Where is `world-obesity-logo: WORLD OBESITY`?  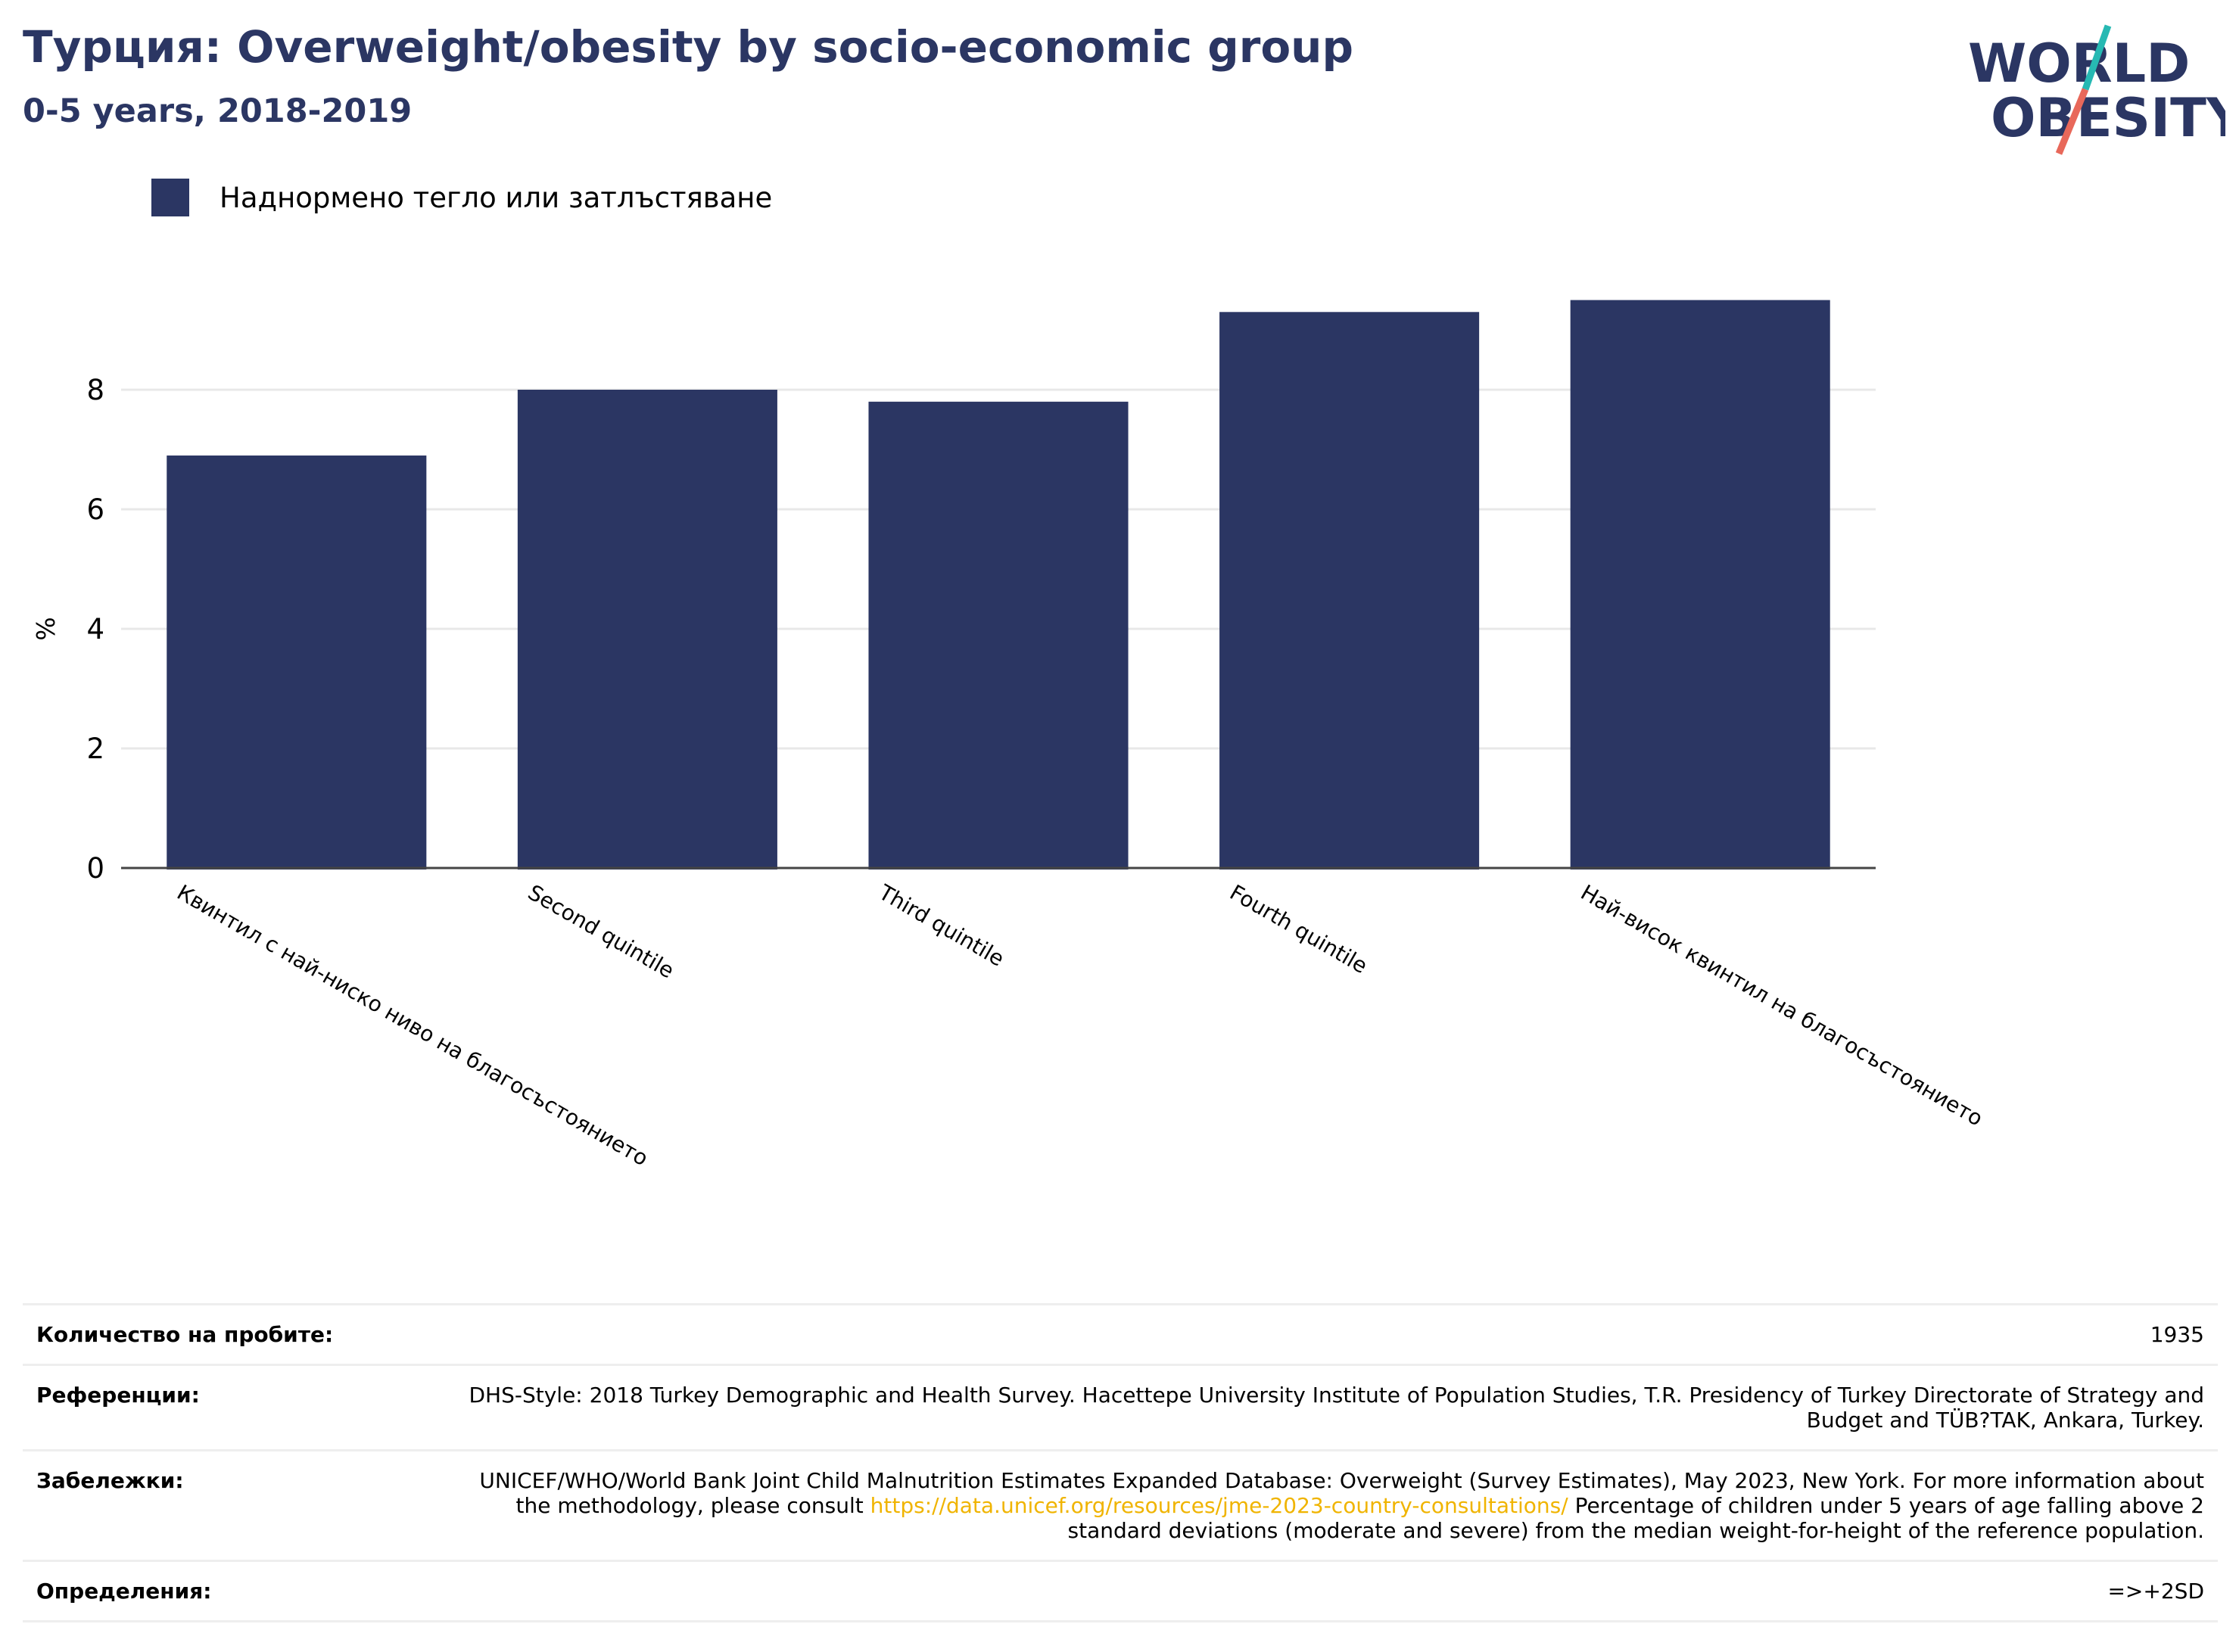 world-obesity-logo: WORLD OBESITY is located at coordinates (2096, 89).